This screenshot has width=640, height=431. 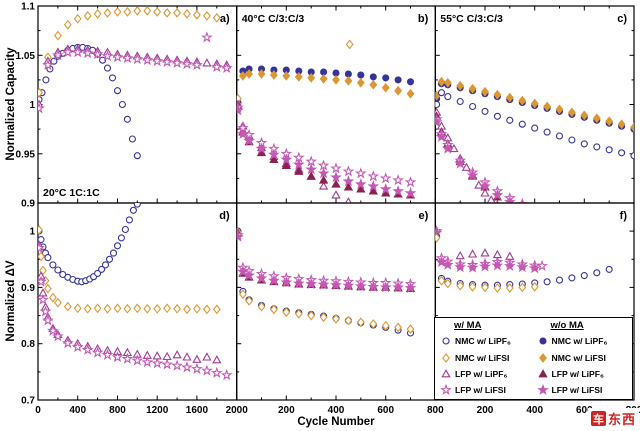 I want to click on watermark-text: 东西, so click(x=621, y=419).